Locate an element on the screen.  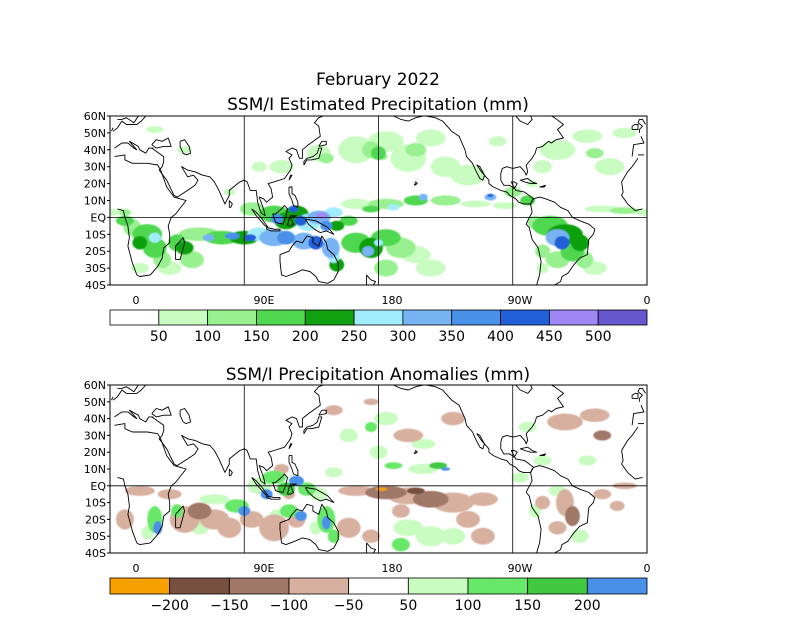
lat-tick-label: 60N is located at coordinates (95, 385).